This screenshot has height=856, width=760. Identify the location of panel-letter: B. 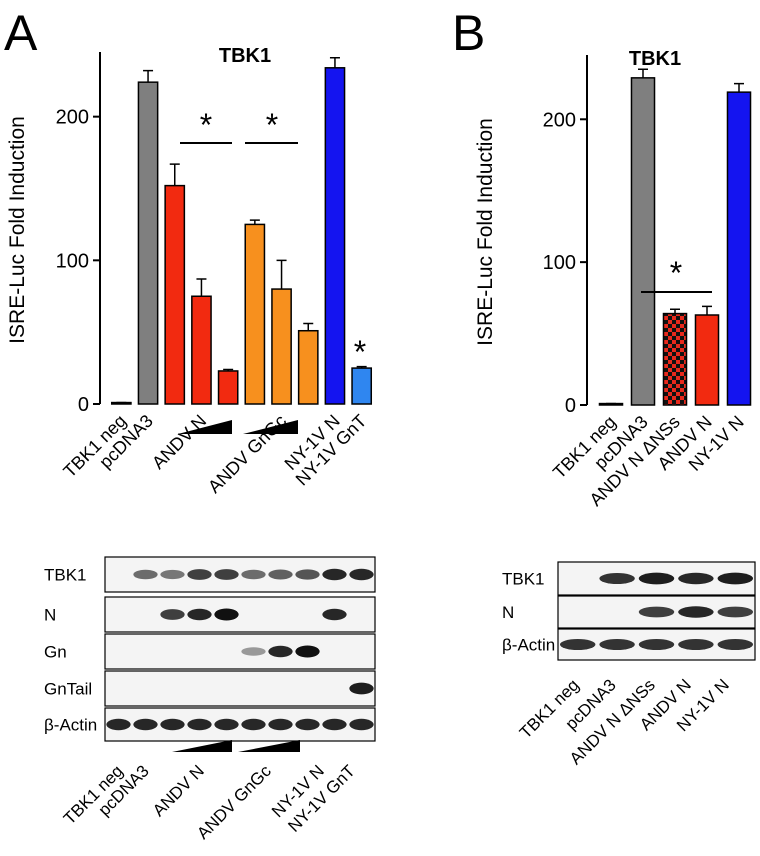
(468, 33).